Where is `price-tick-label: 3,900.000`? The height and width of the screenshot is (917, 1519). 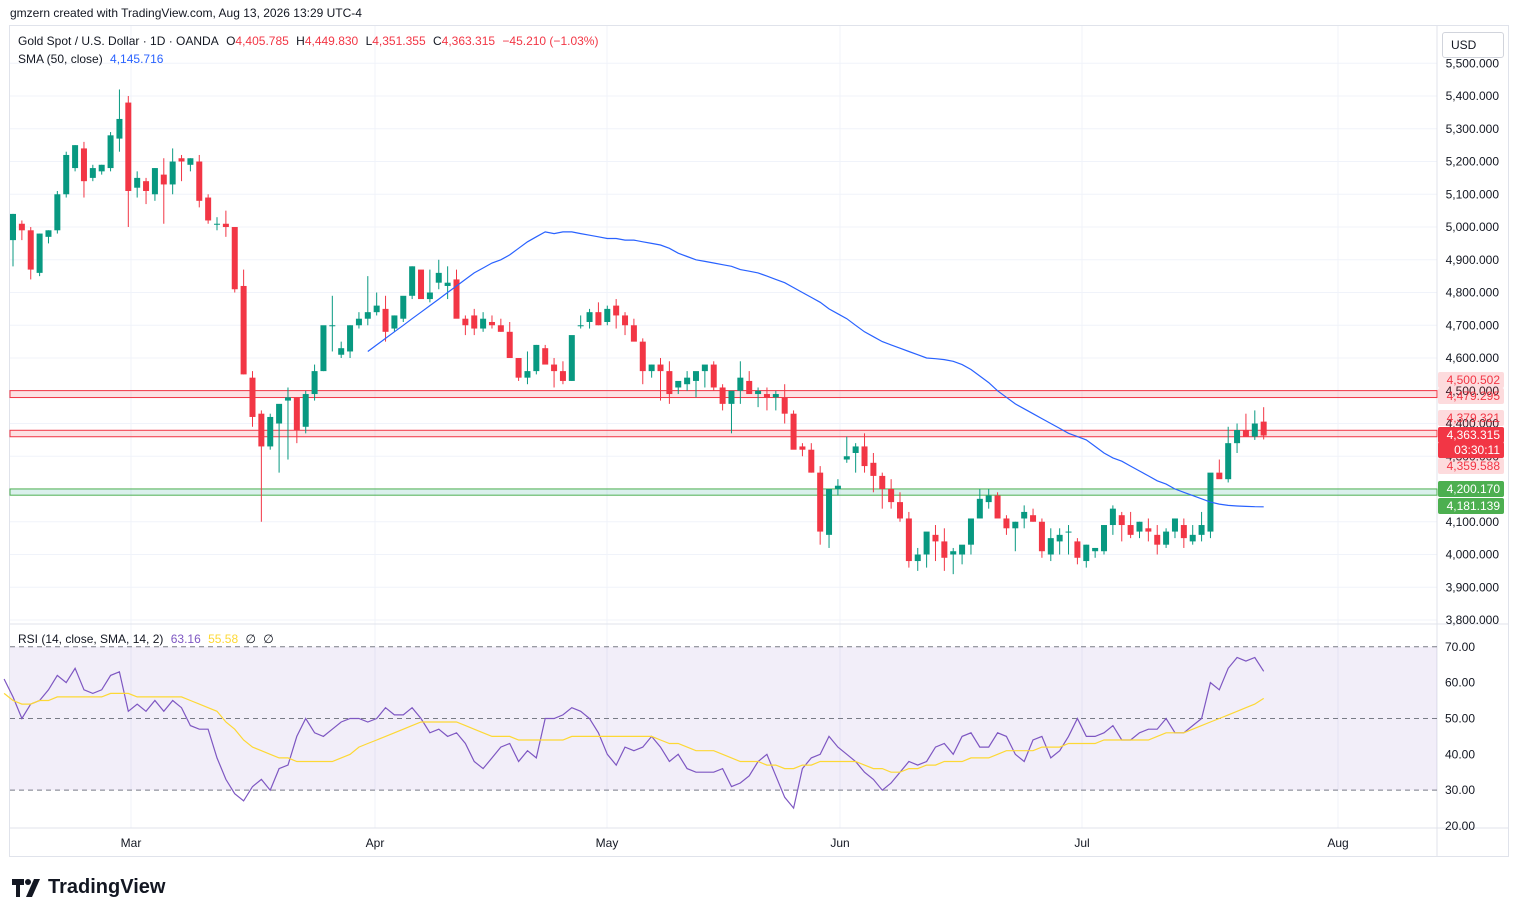
price-tick-label: 3,900.000 is located at coordinates (1473, 587).